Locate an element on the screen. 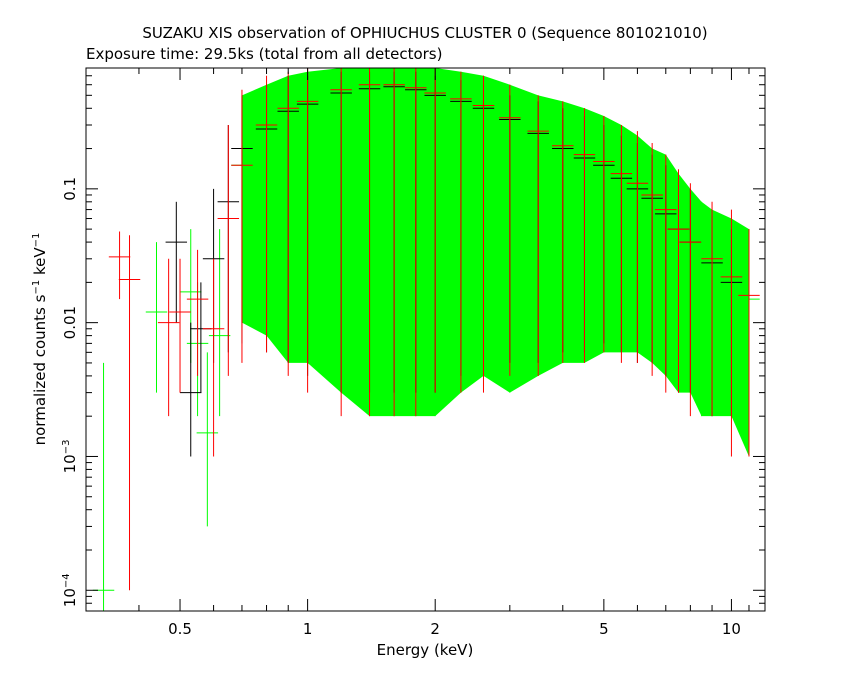 The width and height of the screenshot is (850, 680). y-tick-label: 0.01 is located at coordinates (70, 322).